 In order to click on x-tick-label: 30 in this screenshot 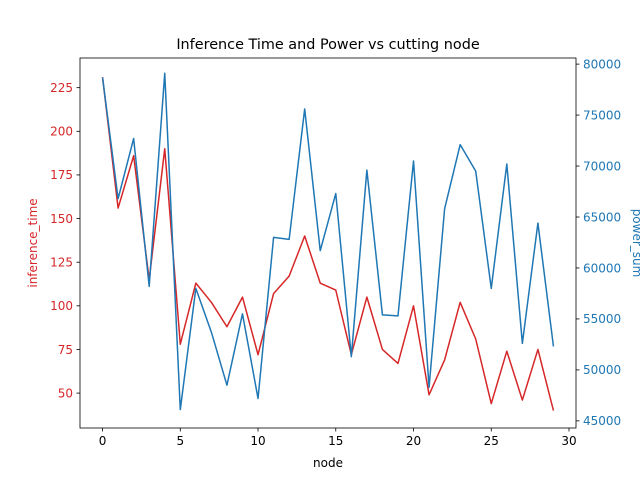, I will do `click(568, 441)`.